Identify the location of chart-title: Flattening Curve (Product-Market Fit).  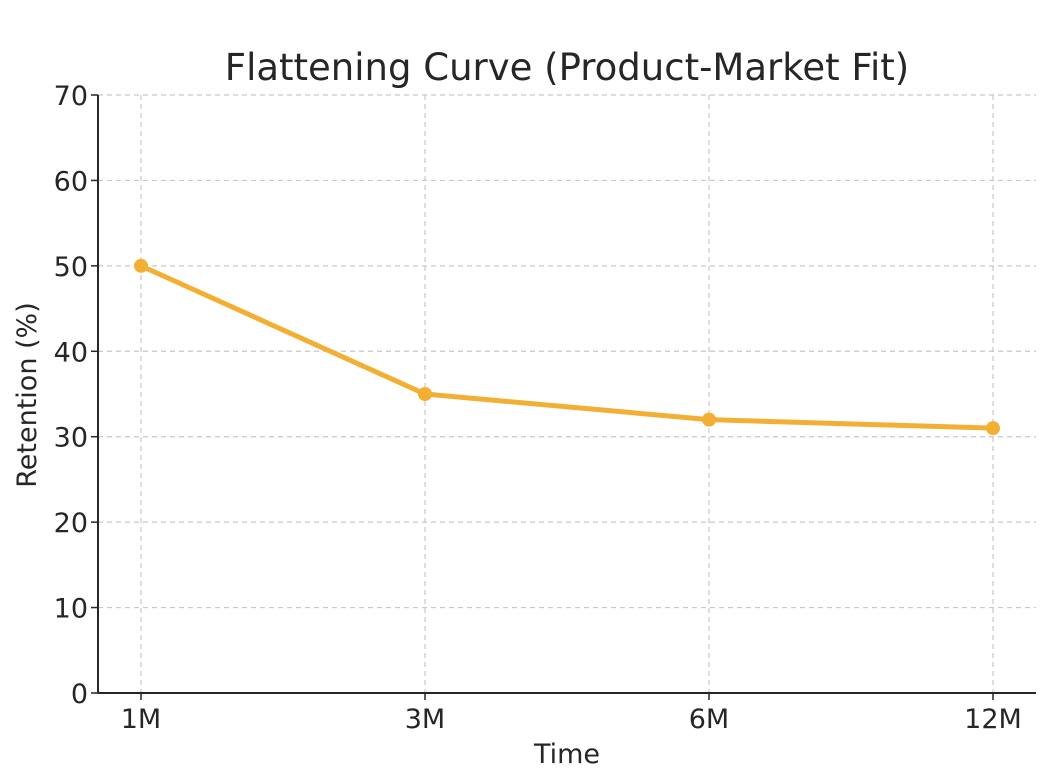
(567, 67).